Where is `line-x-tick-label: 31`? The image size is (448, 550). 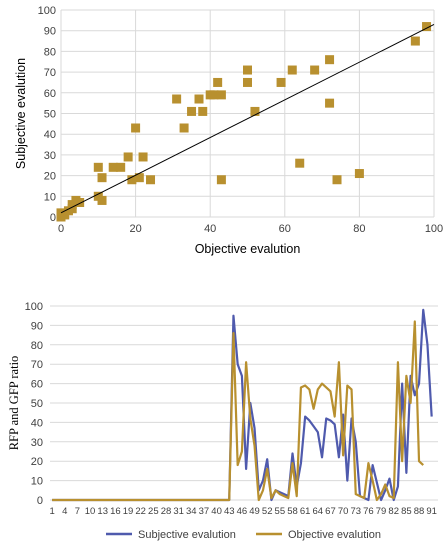 line-x-tick-label: 31 is located at coordinates (178, 511).